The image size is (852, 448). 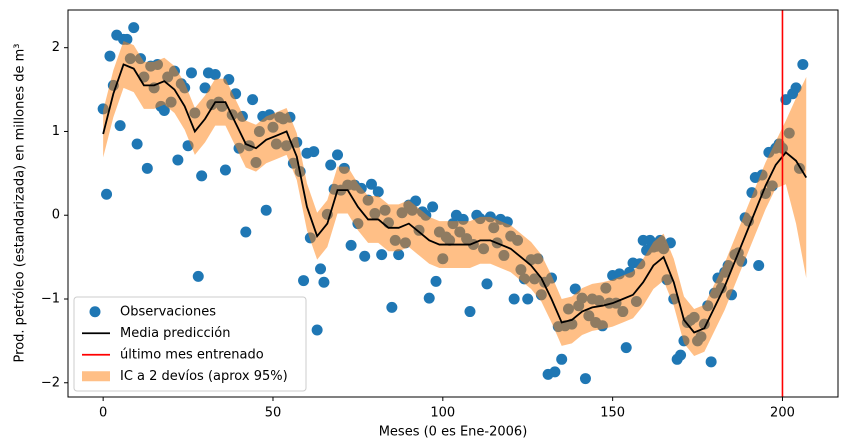 What do you see at coordinates (103, 413) in the screenshot?
I see `x-tick-label: 0` at bounding box center [103, 413].